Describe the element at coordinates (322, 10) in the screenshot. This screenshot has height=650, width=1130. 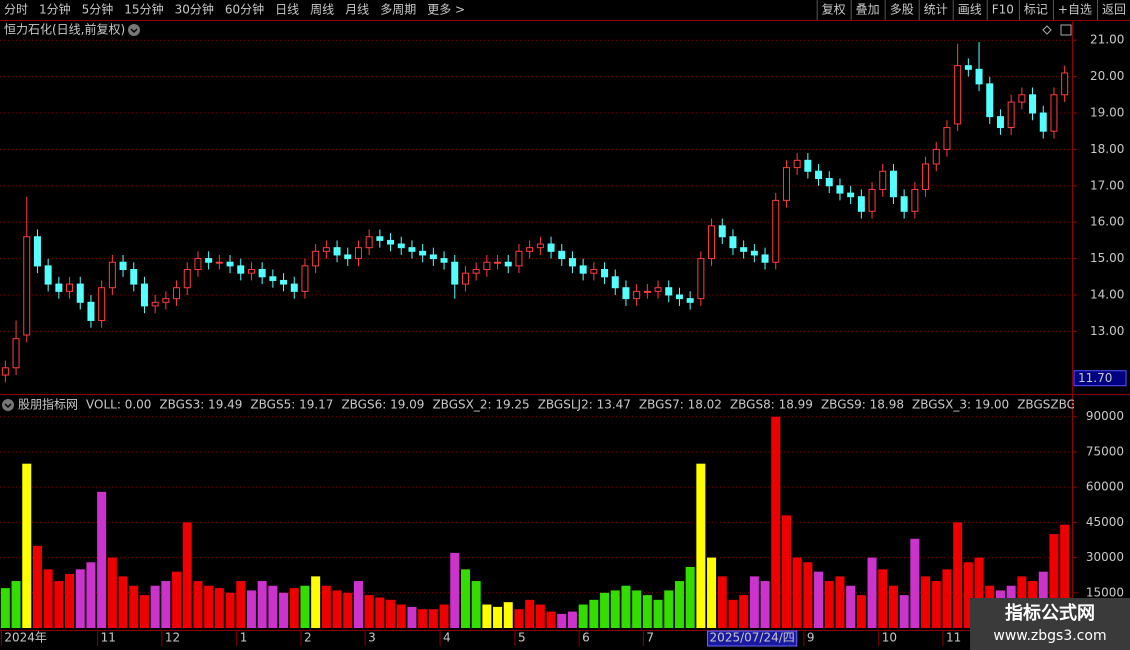
I see `toolbar-tab: 周线` at that location.